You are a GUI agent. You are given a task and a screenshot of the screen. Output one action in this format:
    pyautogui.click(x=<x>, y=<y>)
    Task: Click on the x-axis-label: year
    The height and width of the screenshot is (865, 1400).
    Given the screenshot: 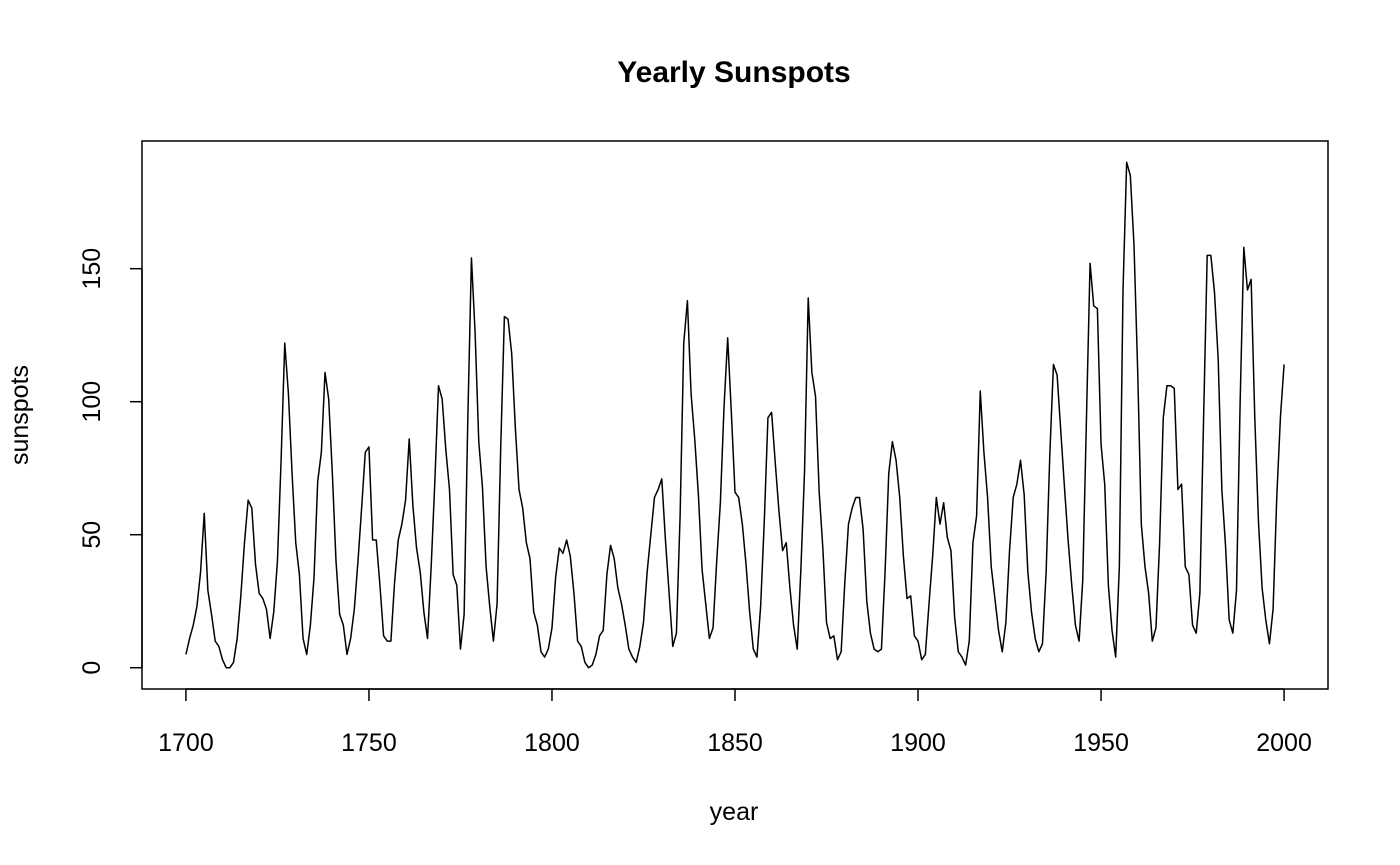 What is the action you would take?
    pyautogui.click(x=734, y=812)
    